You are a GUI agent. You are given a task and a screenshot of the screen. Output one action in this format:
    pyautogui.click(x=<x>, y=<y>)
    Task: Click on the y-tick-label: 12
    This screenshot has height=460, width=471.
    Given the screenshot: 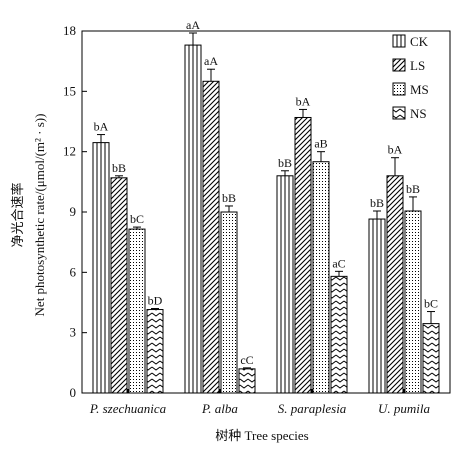 What is the action you would take?
    pyautogui.click(x=69, y=151)
    